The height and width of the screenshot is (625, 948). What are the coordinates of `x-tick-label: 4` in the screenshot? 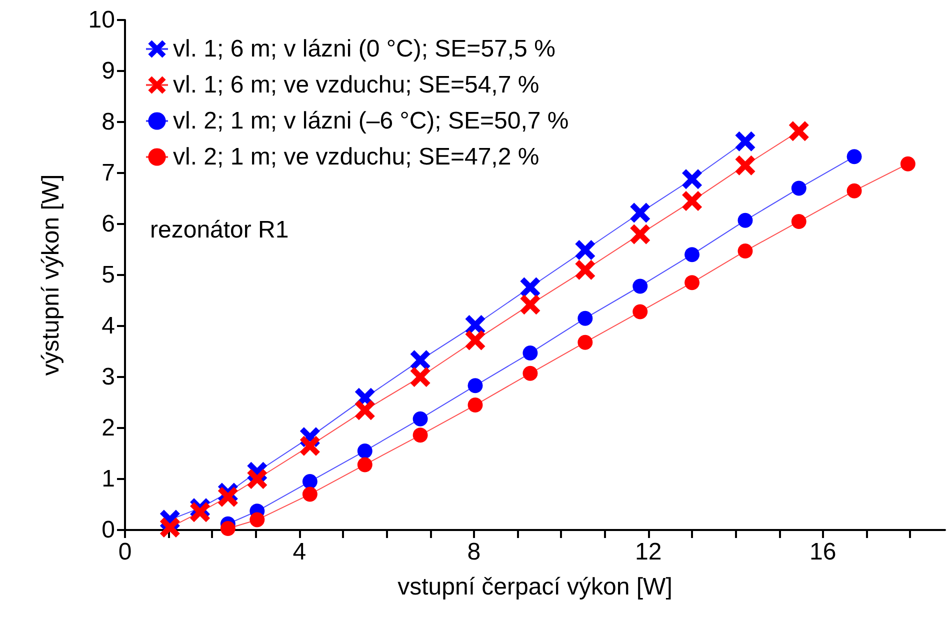 It's located at (299, 552).